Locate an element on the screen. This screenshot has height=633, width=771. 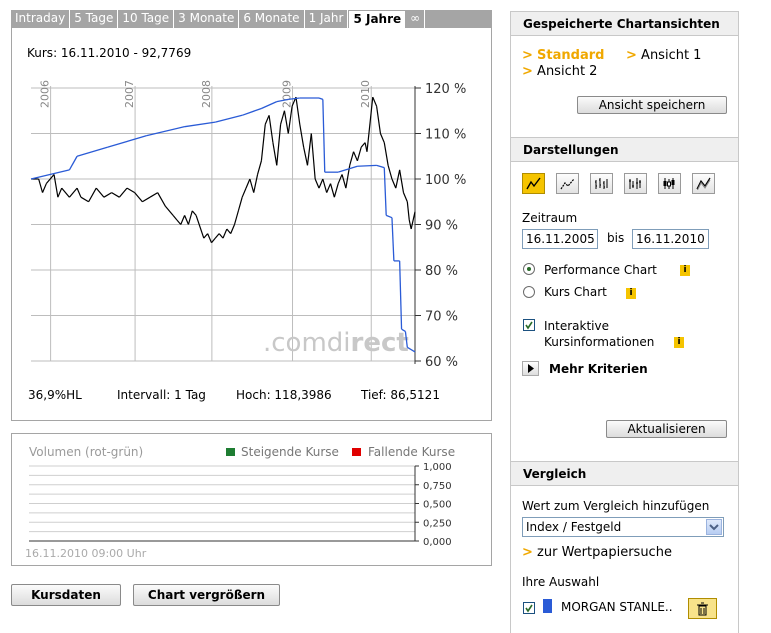
tab-2: 10 Tage is located at coordinates (146, 19).